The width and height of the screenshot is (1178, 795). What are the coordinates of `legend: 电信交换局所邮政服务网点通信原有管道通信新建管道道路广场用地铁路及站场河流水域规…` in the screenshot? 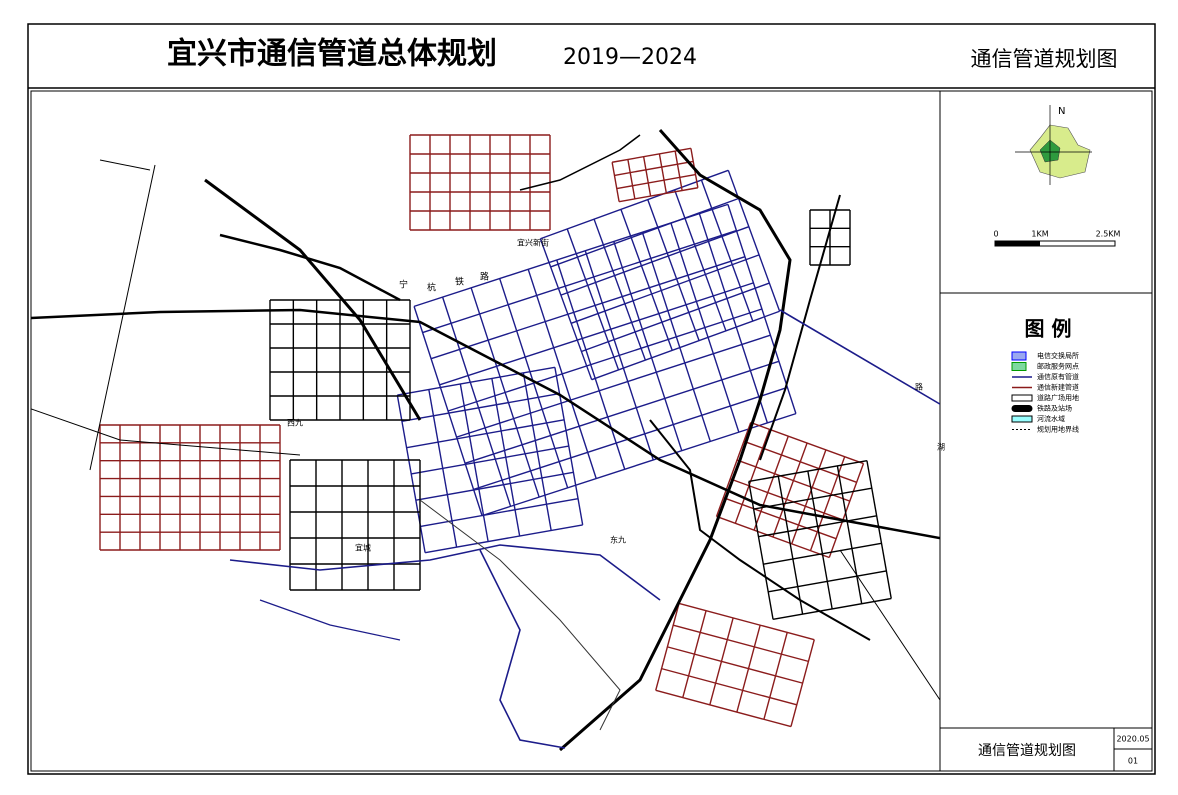 It's located at (1045, 392).